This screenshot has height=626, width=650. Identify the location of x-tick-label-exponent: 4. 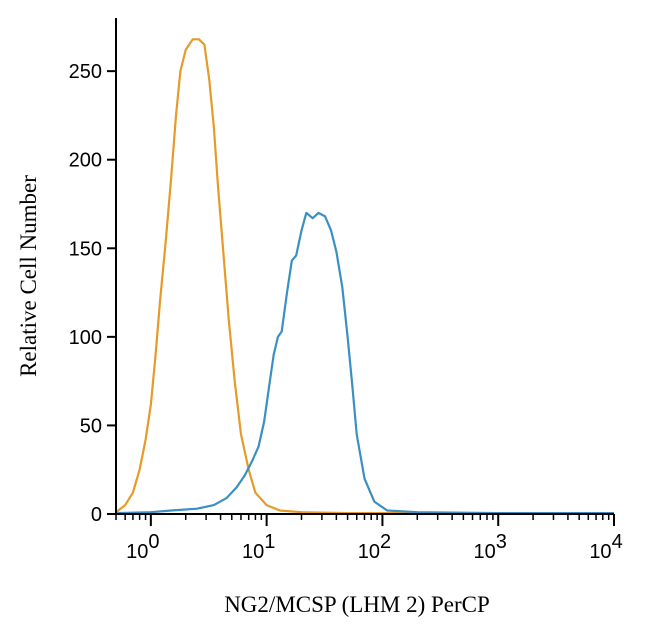
(617, 542).